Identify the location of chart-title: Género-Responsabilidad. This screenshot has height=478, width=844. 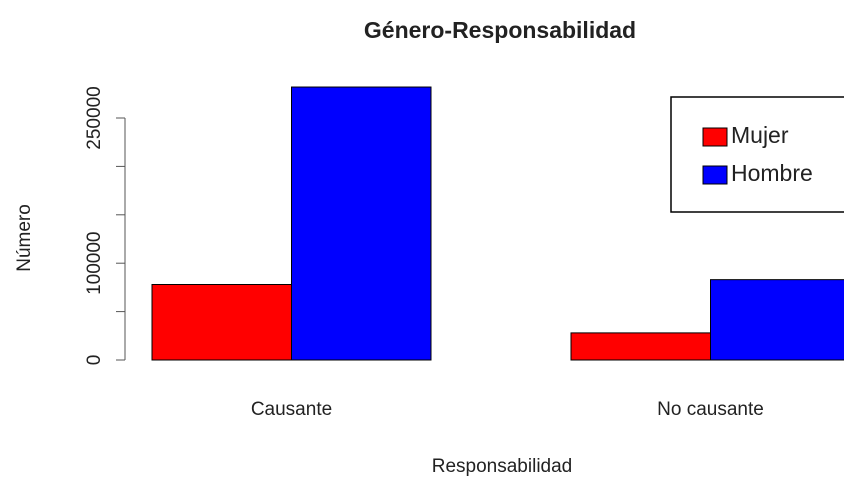
(500, 30).